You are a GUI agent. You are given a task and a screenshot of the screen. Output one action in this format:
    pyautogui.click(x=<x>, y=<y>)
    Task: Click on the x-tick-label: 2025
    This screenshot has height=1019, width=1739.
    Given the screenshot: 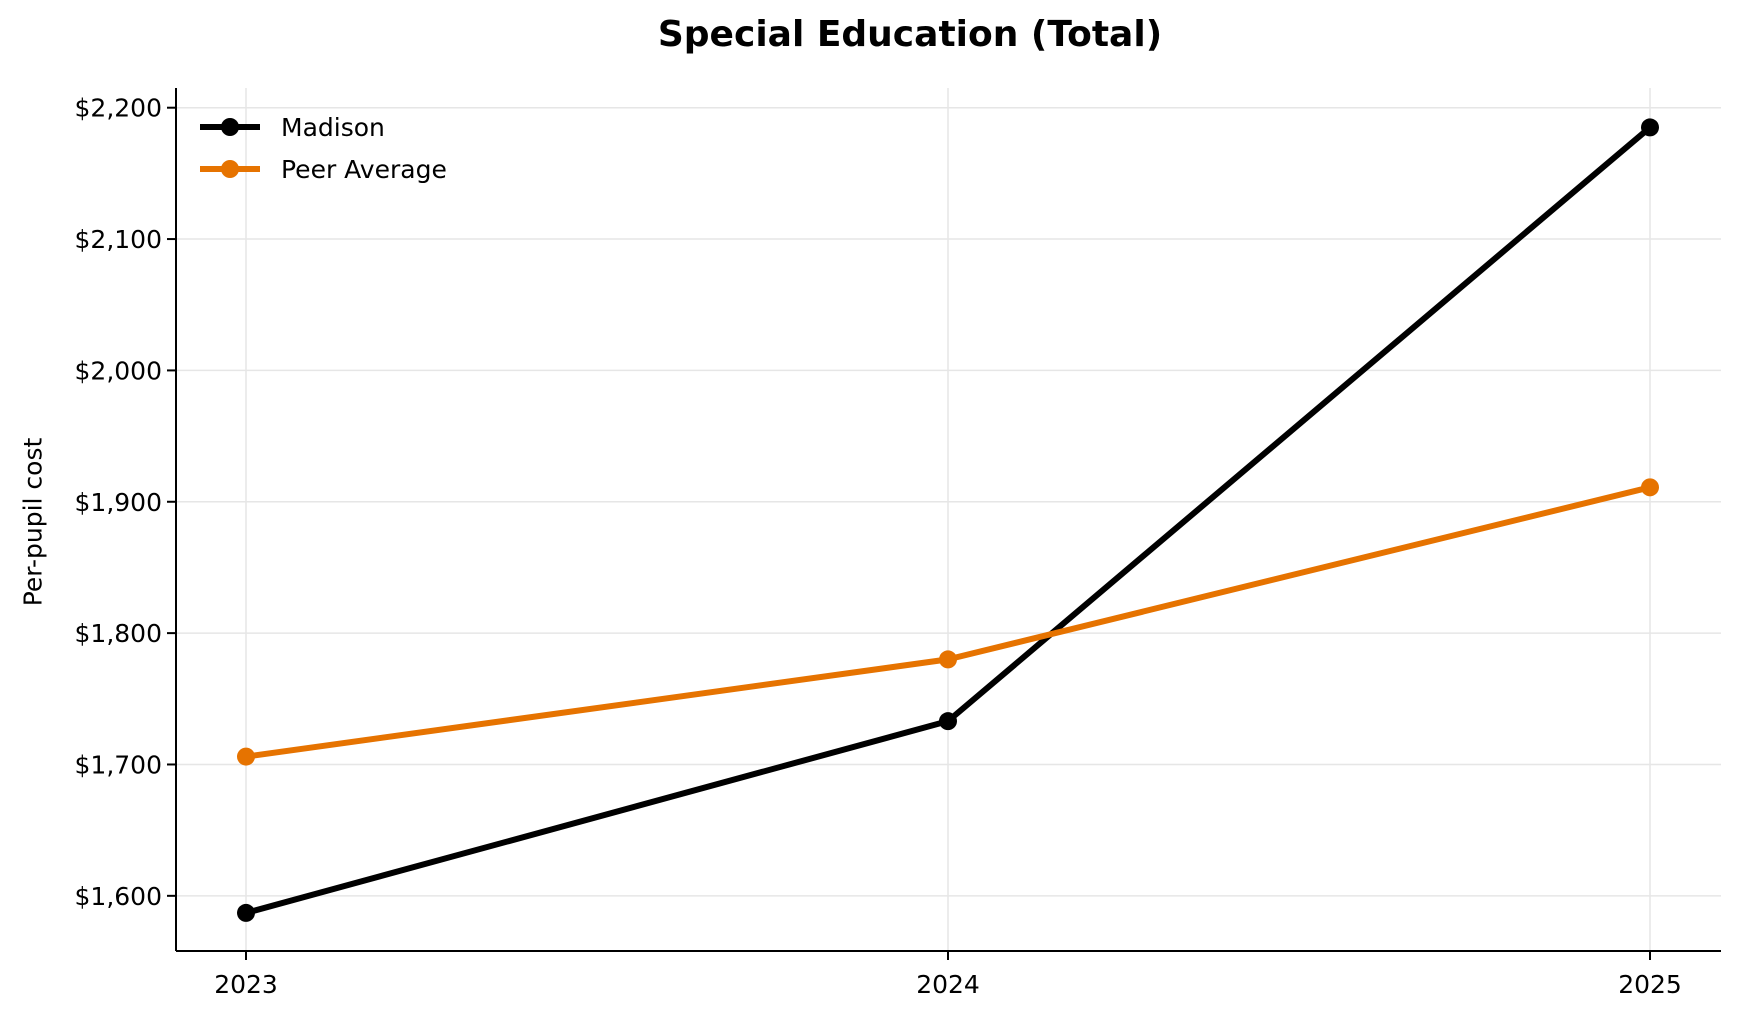 What is the action you would take?
    pyautogui.click(x=1650, y=984)
    